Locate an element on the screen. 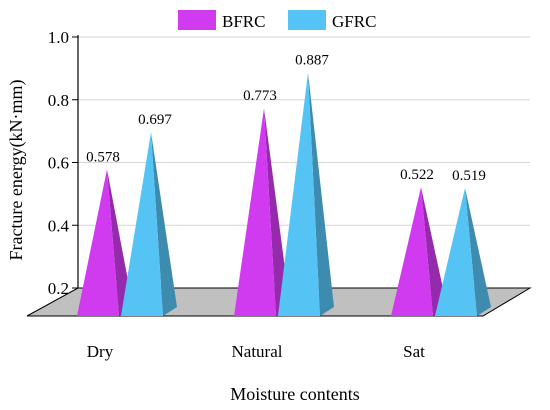 The height and width of the screenshot is (410, 550). legend-label: BFRC is located at coordinates (243, 21).